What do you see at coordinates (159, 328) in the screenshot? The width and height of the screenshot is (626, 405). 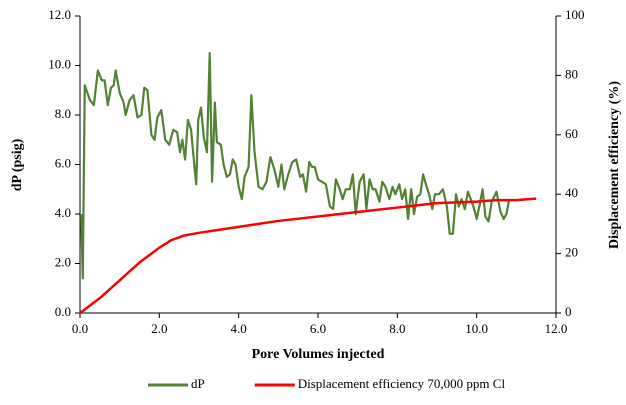 I see `x-tick-label: 2.0` at bounding box center [159, 328].